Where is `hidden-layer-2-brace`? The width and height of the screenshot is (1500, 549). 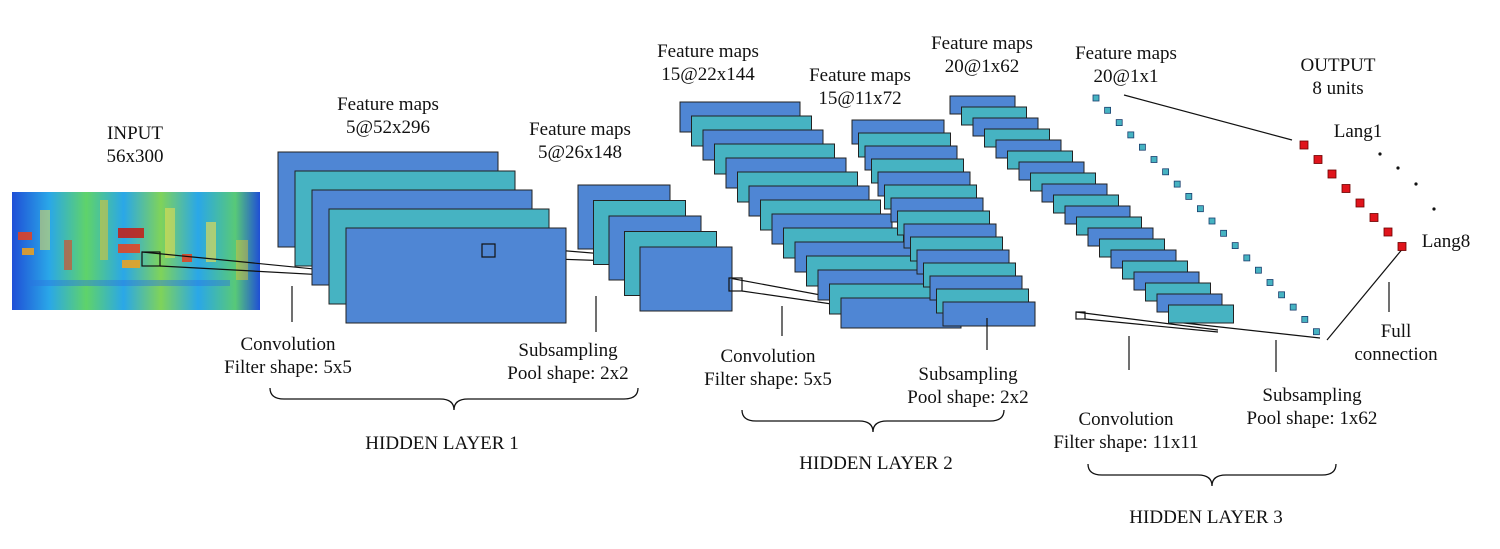
hidden-layer-2-brace is located at coordinates (873, 421).